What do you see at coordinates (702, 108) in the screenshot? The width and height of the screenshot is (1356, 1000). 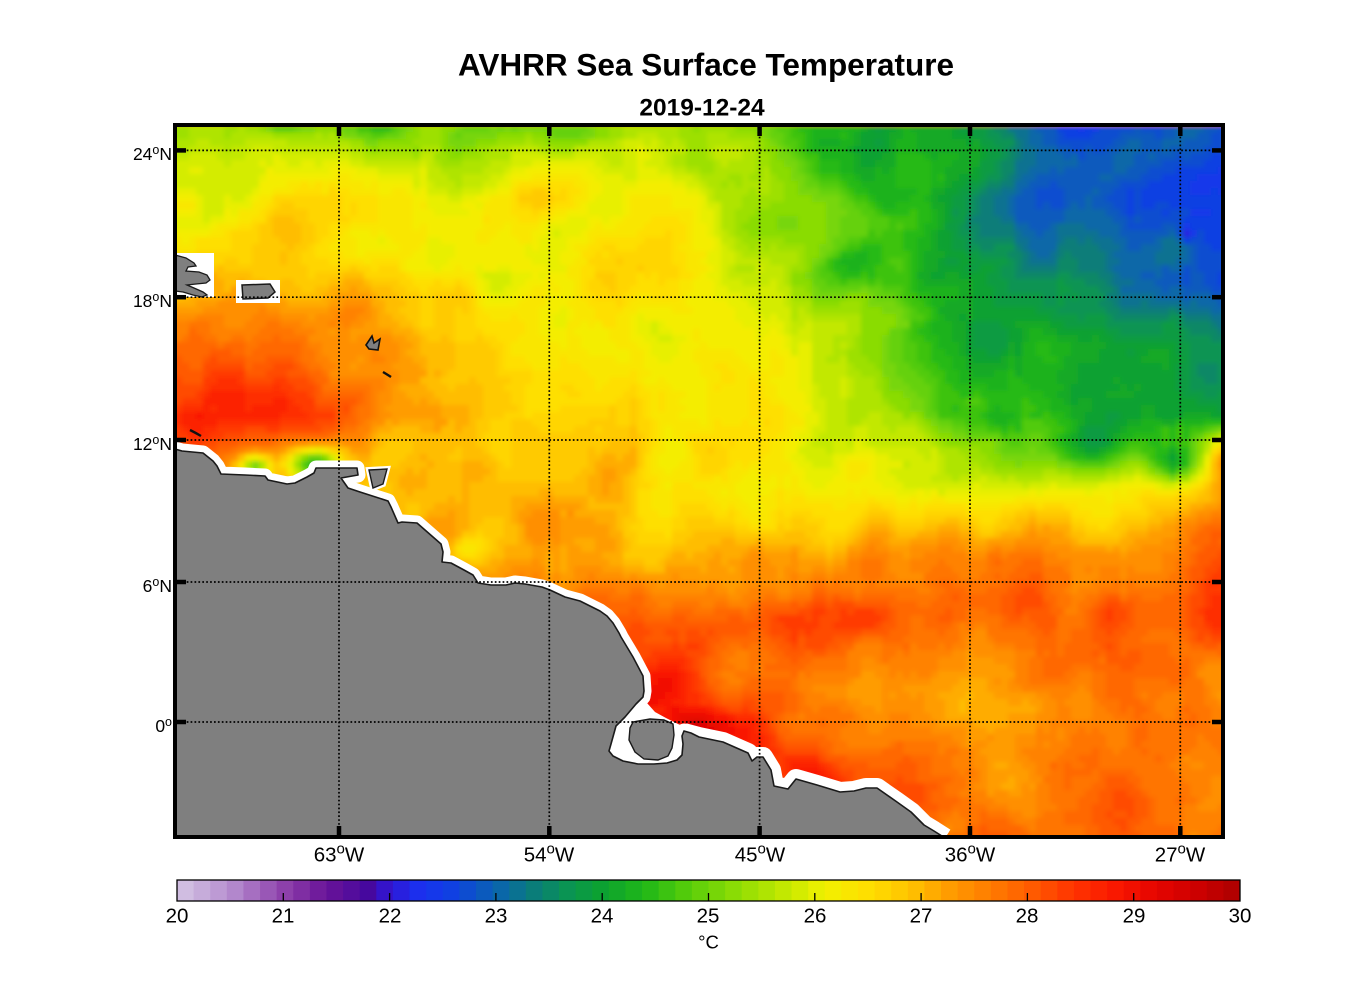 I see `svg-text: 2019-12-24` at bounding box center [702, 108].